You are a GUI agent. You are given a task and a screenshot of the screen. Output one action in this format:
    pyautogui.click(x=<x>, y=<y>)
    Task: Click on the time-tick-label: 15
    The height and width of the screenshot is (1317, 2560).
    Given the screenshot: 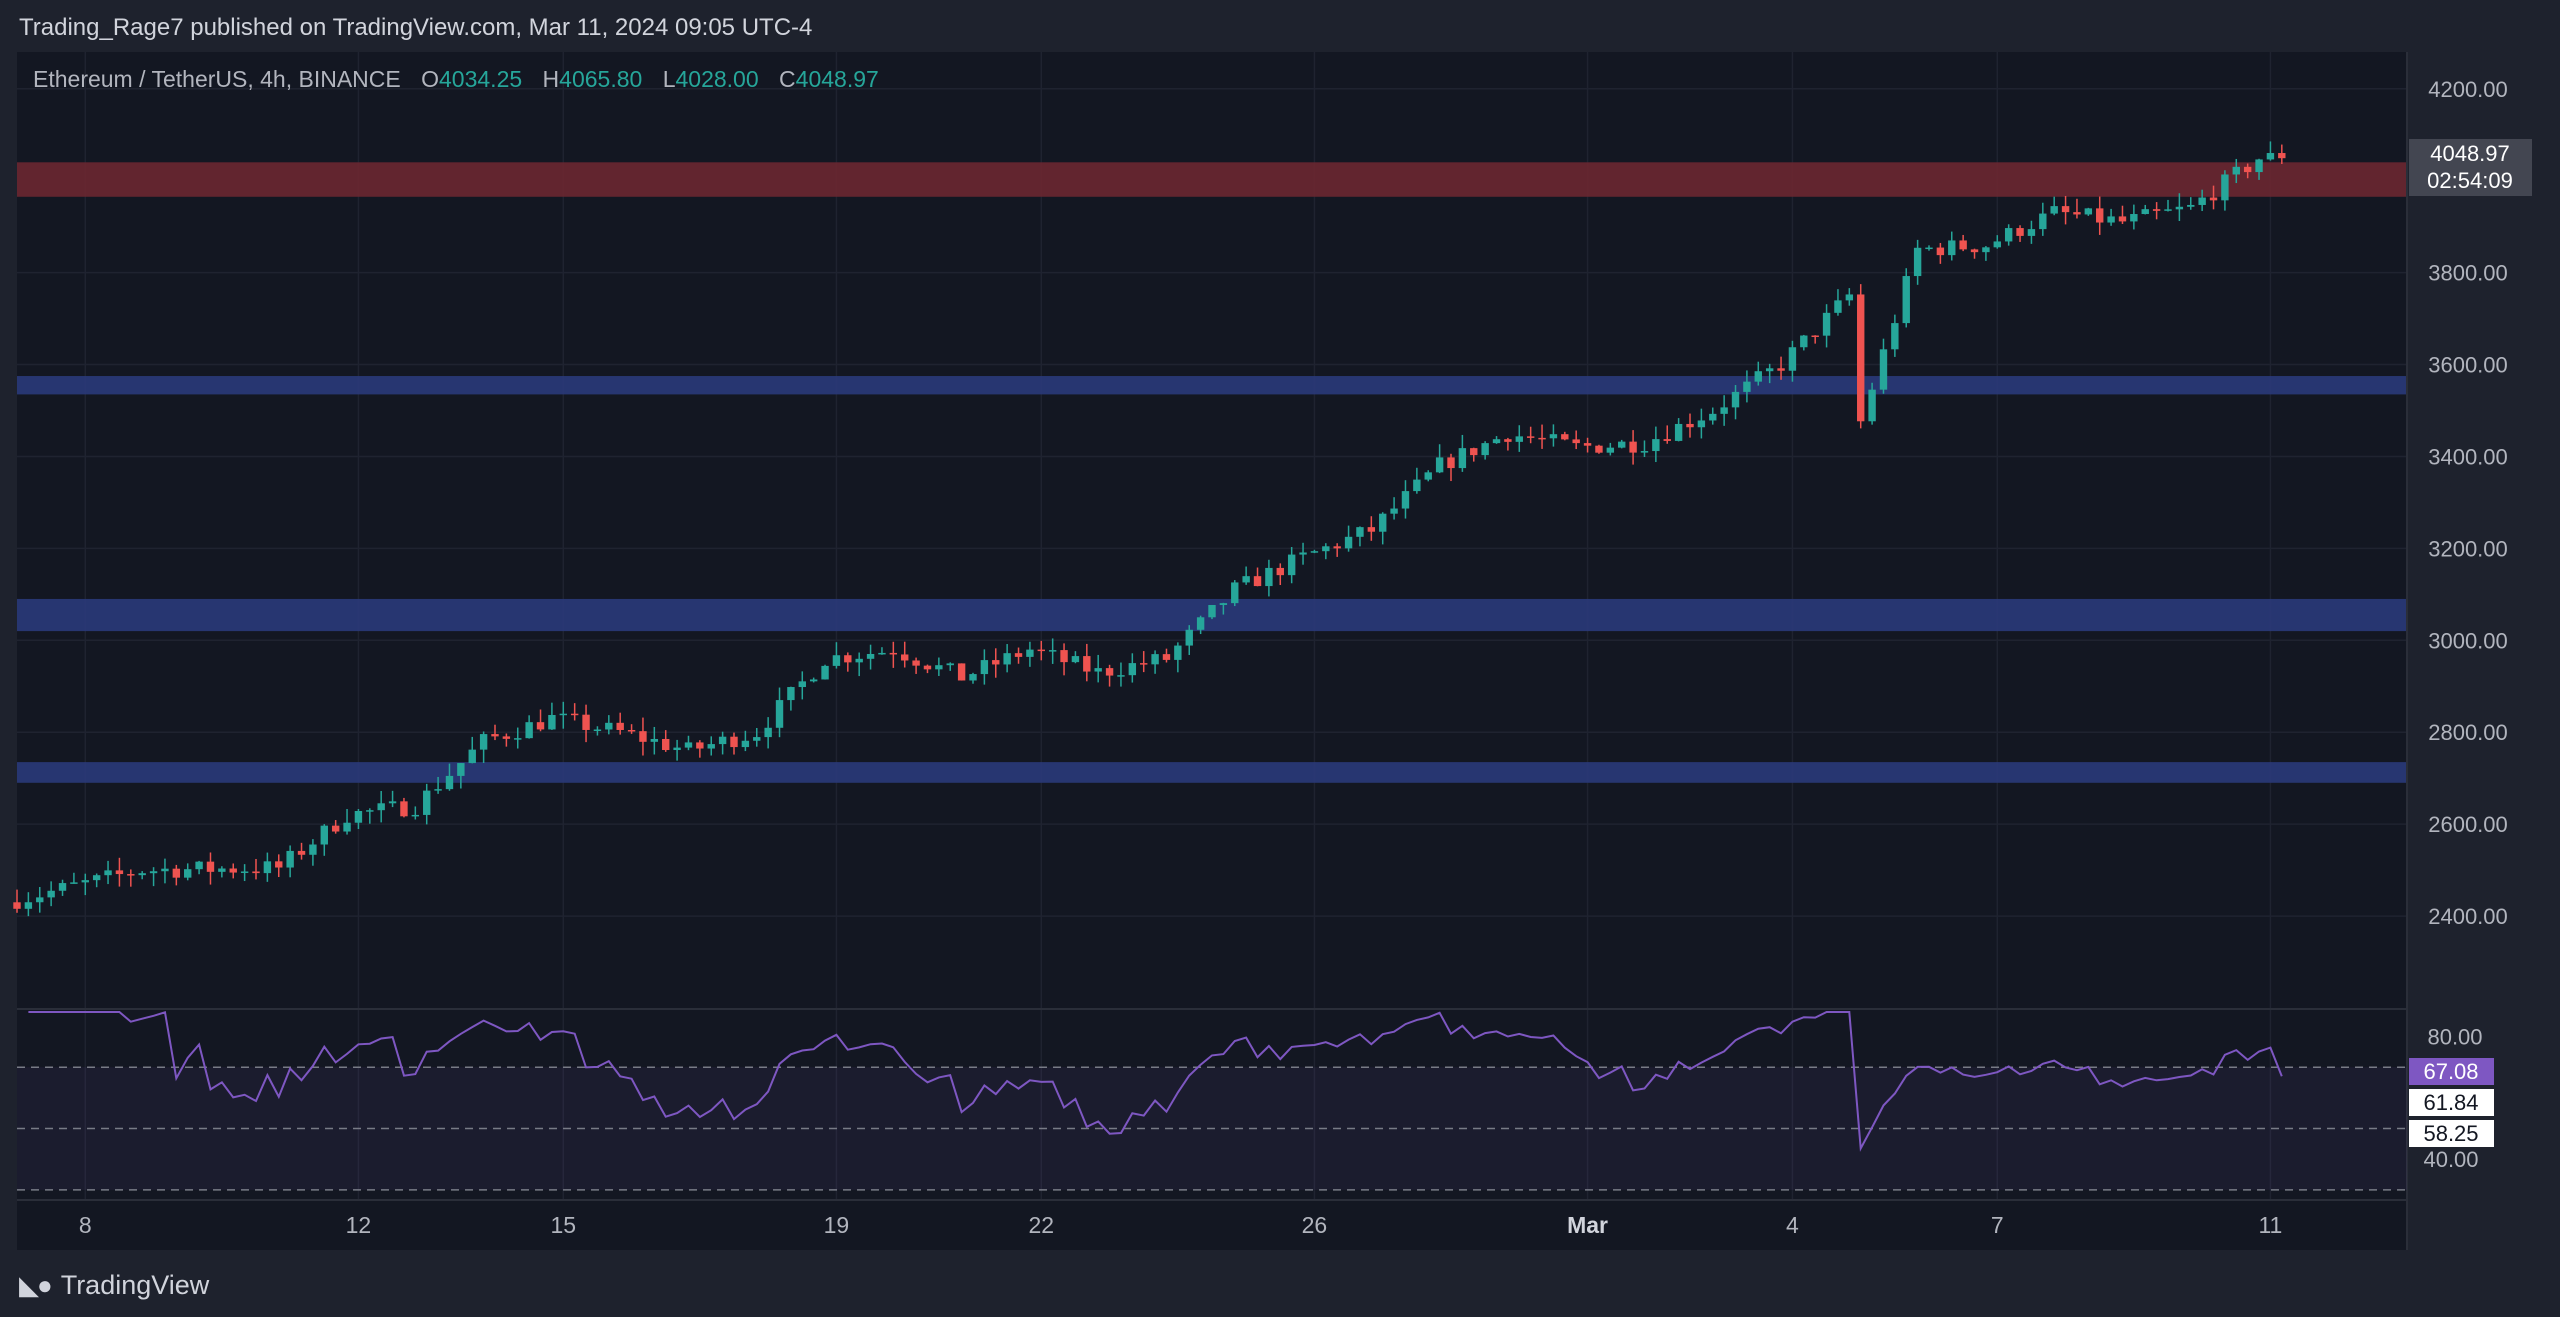 What is the action you would take?
    pyautogui.click(x=563, y=1225)
    